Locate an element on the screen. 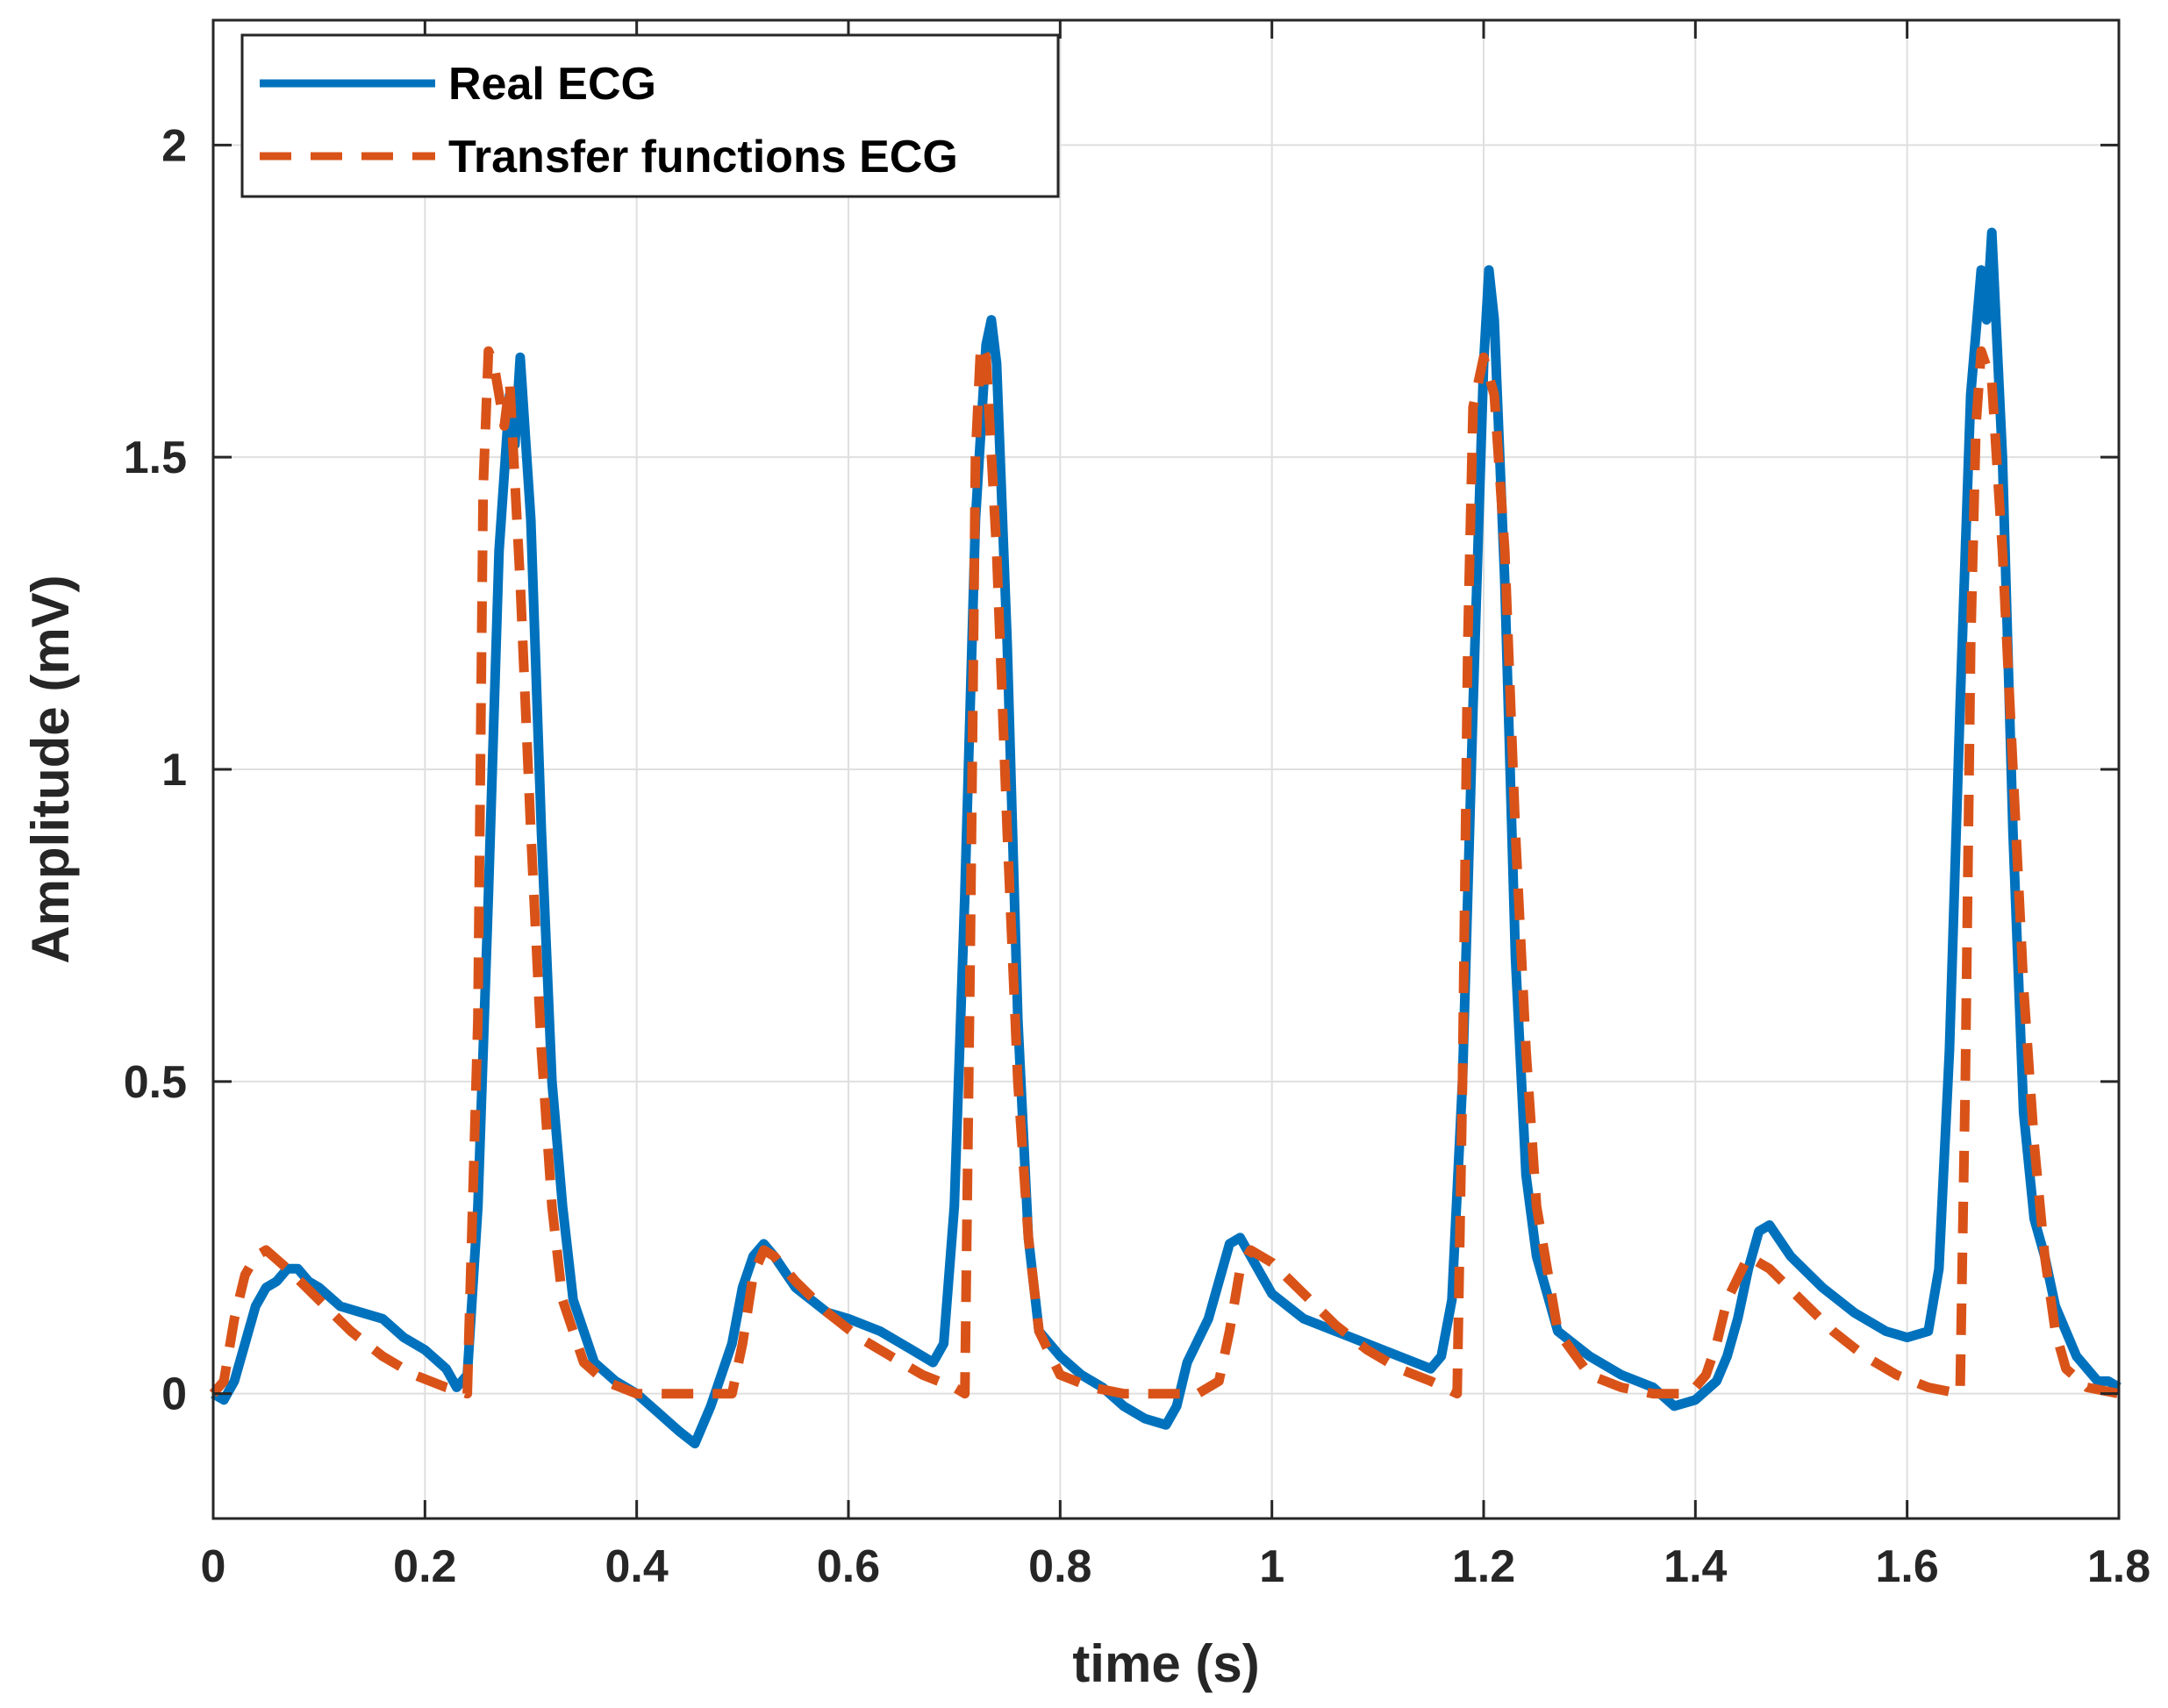 Image resolution: width=2168 pixels, height=1708 pixels. legend-label-transfer-ecg: Transfer functions ECG is located at coordinates (703, 157).